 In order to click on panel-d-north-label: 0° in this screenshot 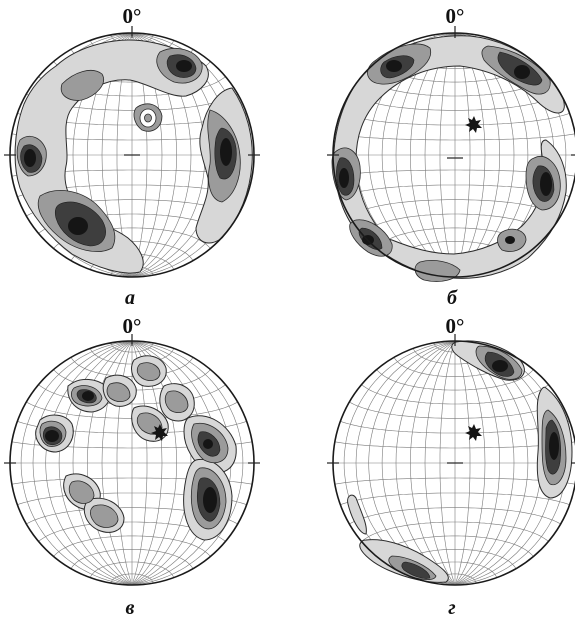, I will do `click(455, 326)`.